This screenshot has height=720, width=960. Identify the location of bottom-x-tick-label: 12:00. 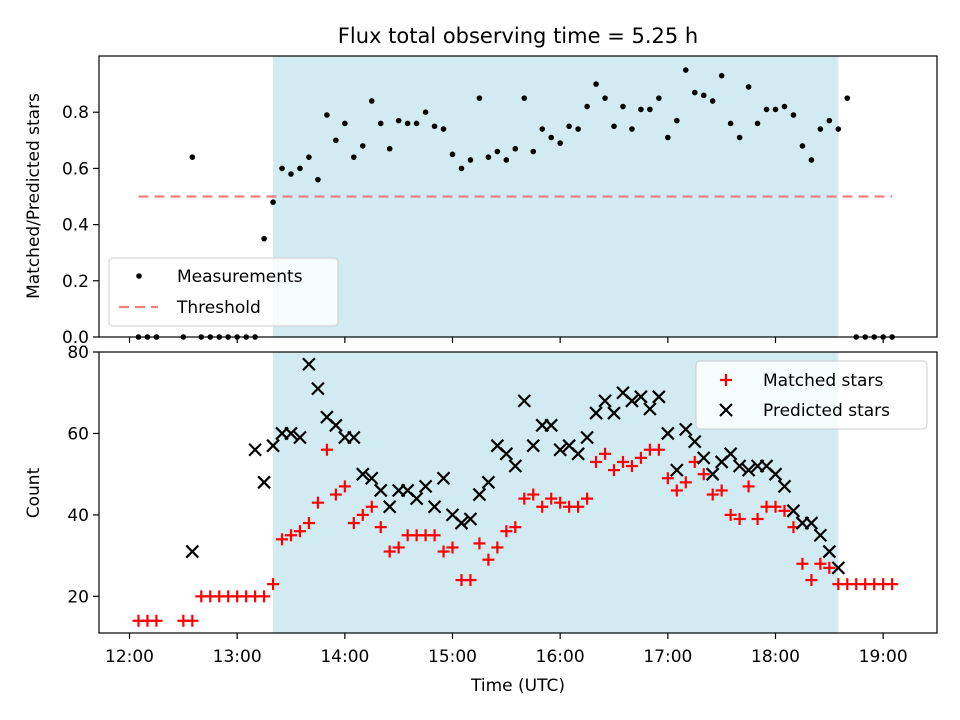
(129, 657).